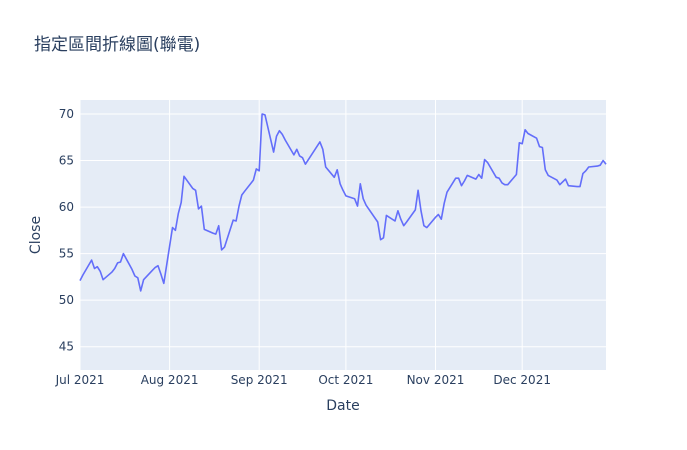  I want to click on y-axis: 45 50 55 60 65 70, so click(66, 230).